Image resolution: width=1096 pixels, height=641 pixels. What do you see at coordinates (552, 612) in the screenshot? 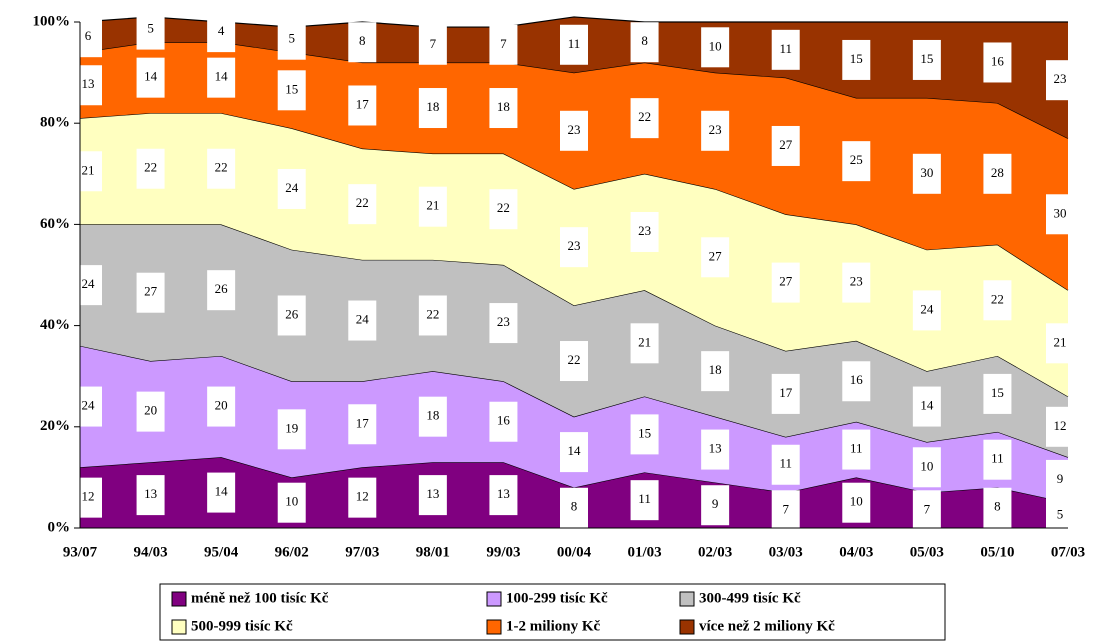
I see `legend-frame` at bounding box center [552, 612].